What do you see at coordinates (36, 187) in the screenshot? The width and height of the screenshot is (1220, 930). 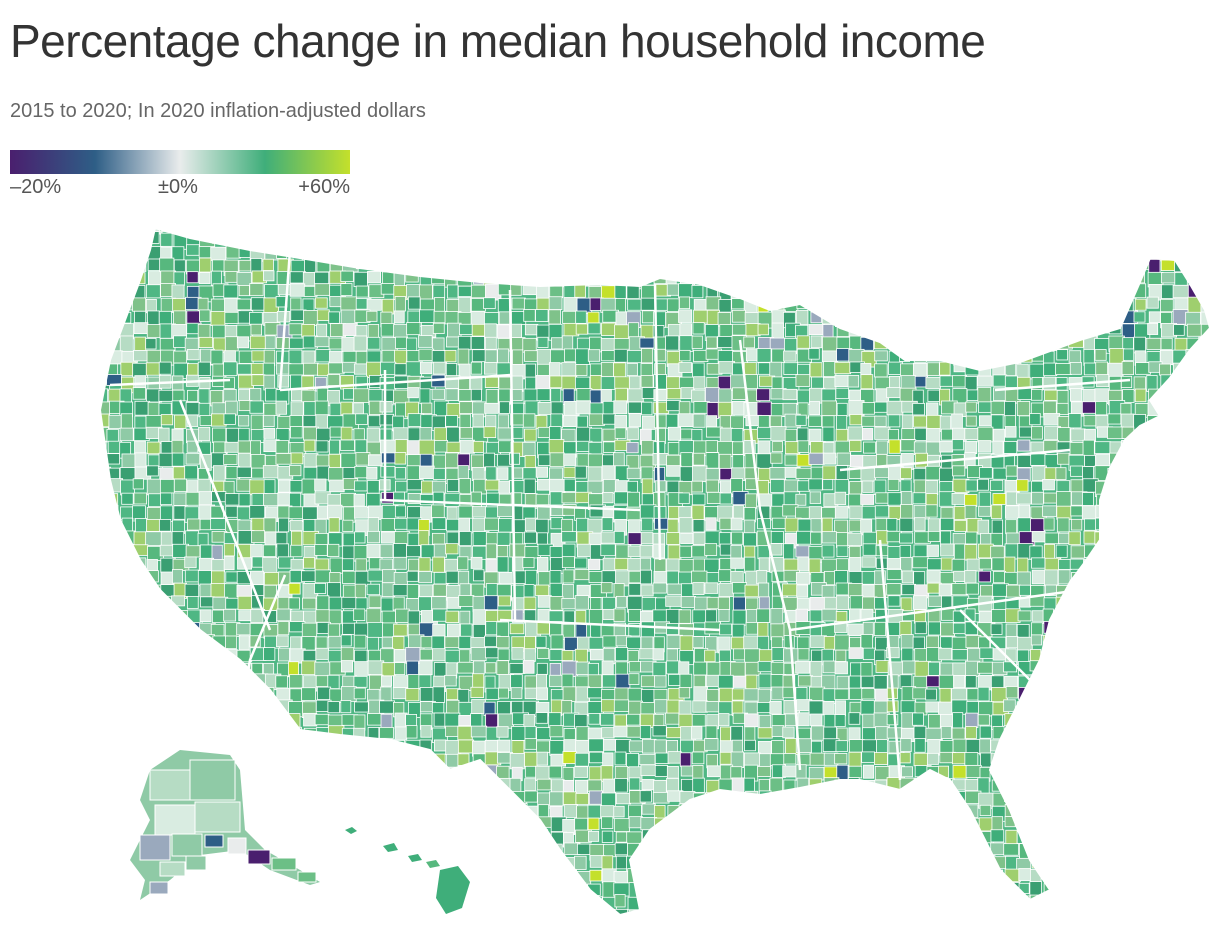 I see `legend-min-label: –20%` at bounding box center [36, 187].